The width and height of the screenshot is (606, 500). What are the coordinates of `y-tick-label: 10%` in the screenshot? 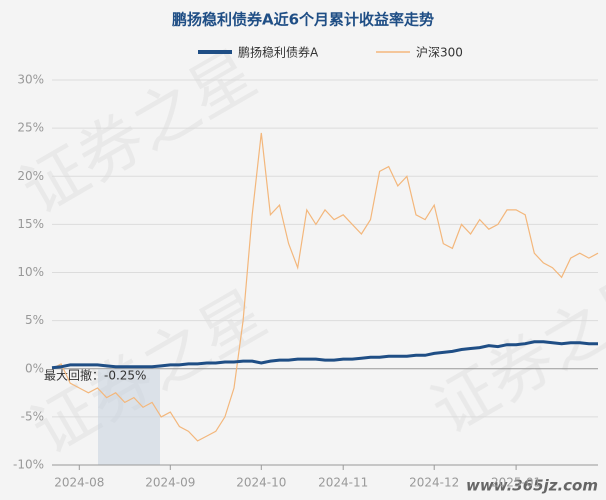 It's located at (30, 272).